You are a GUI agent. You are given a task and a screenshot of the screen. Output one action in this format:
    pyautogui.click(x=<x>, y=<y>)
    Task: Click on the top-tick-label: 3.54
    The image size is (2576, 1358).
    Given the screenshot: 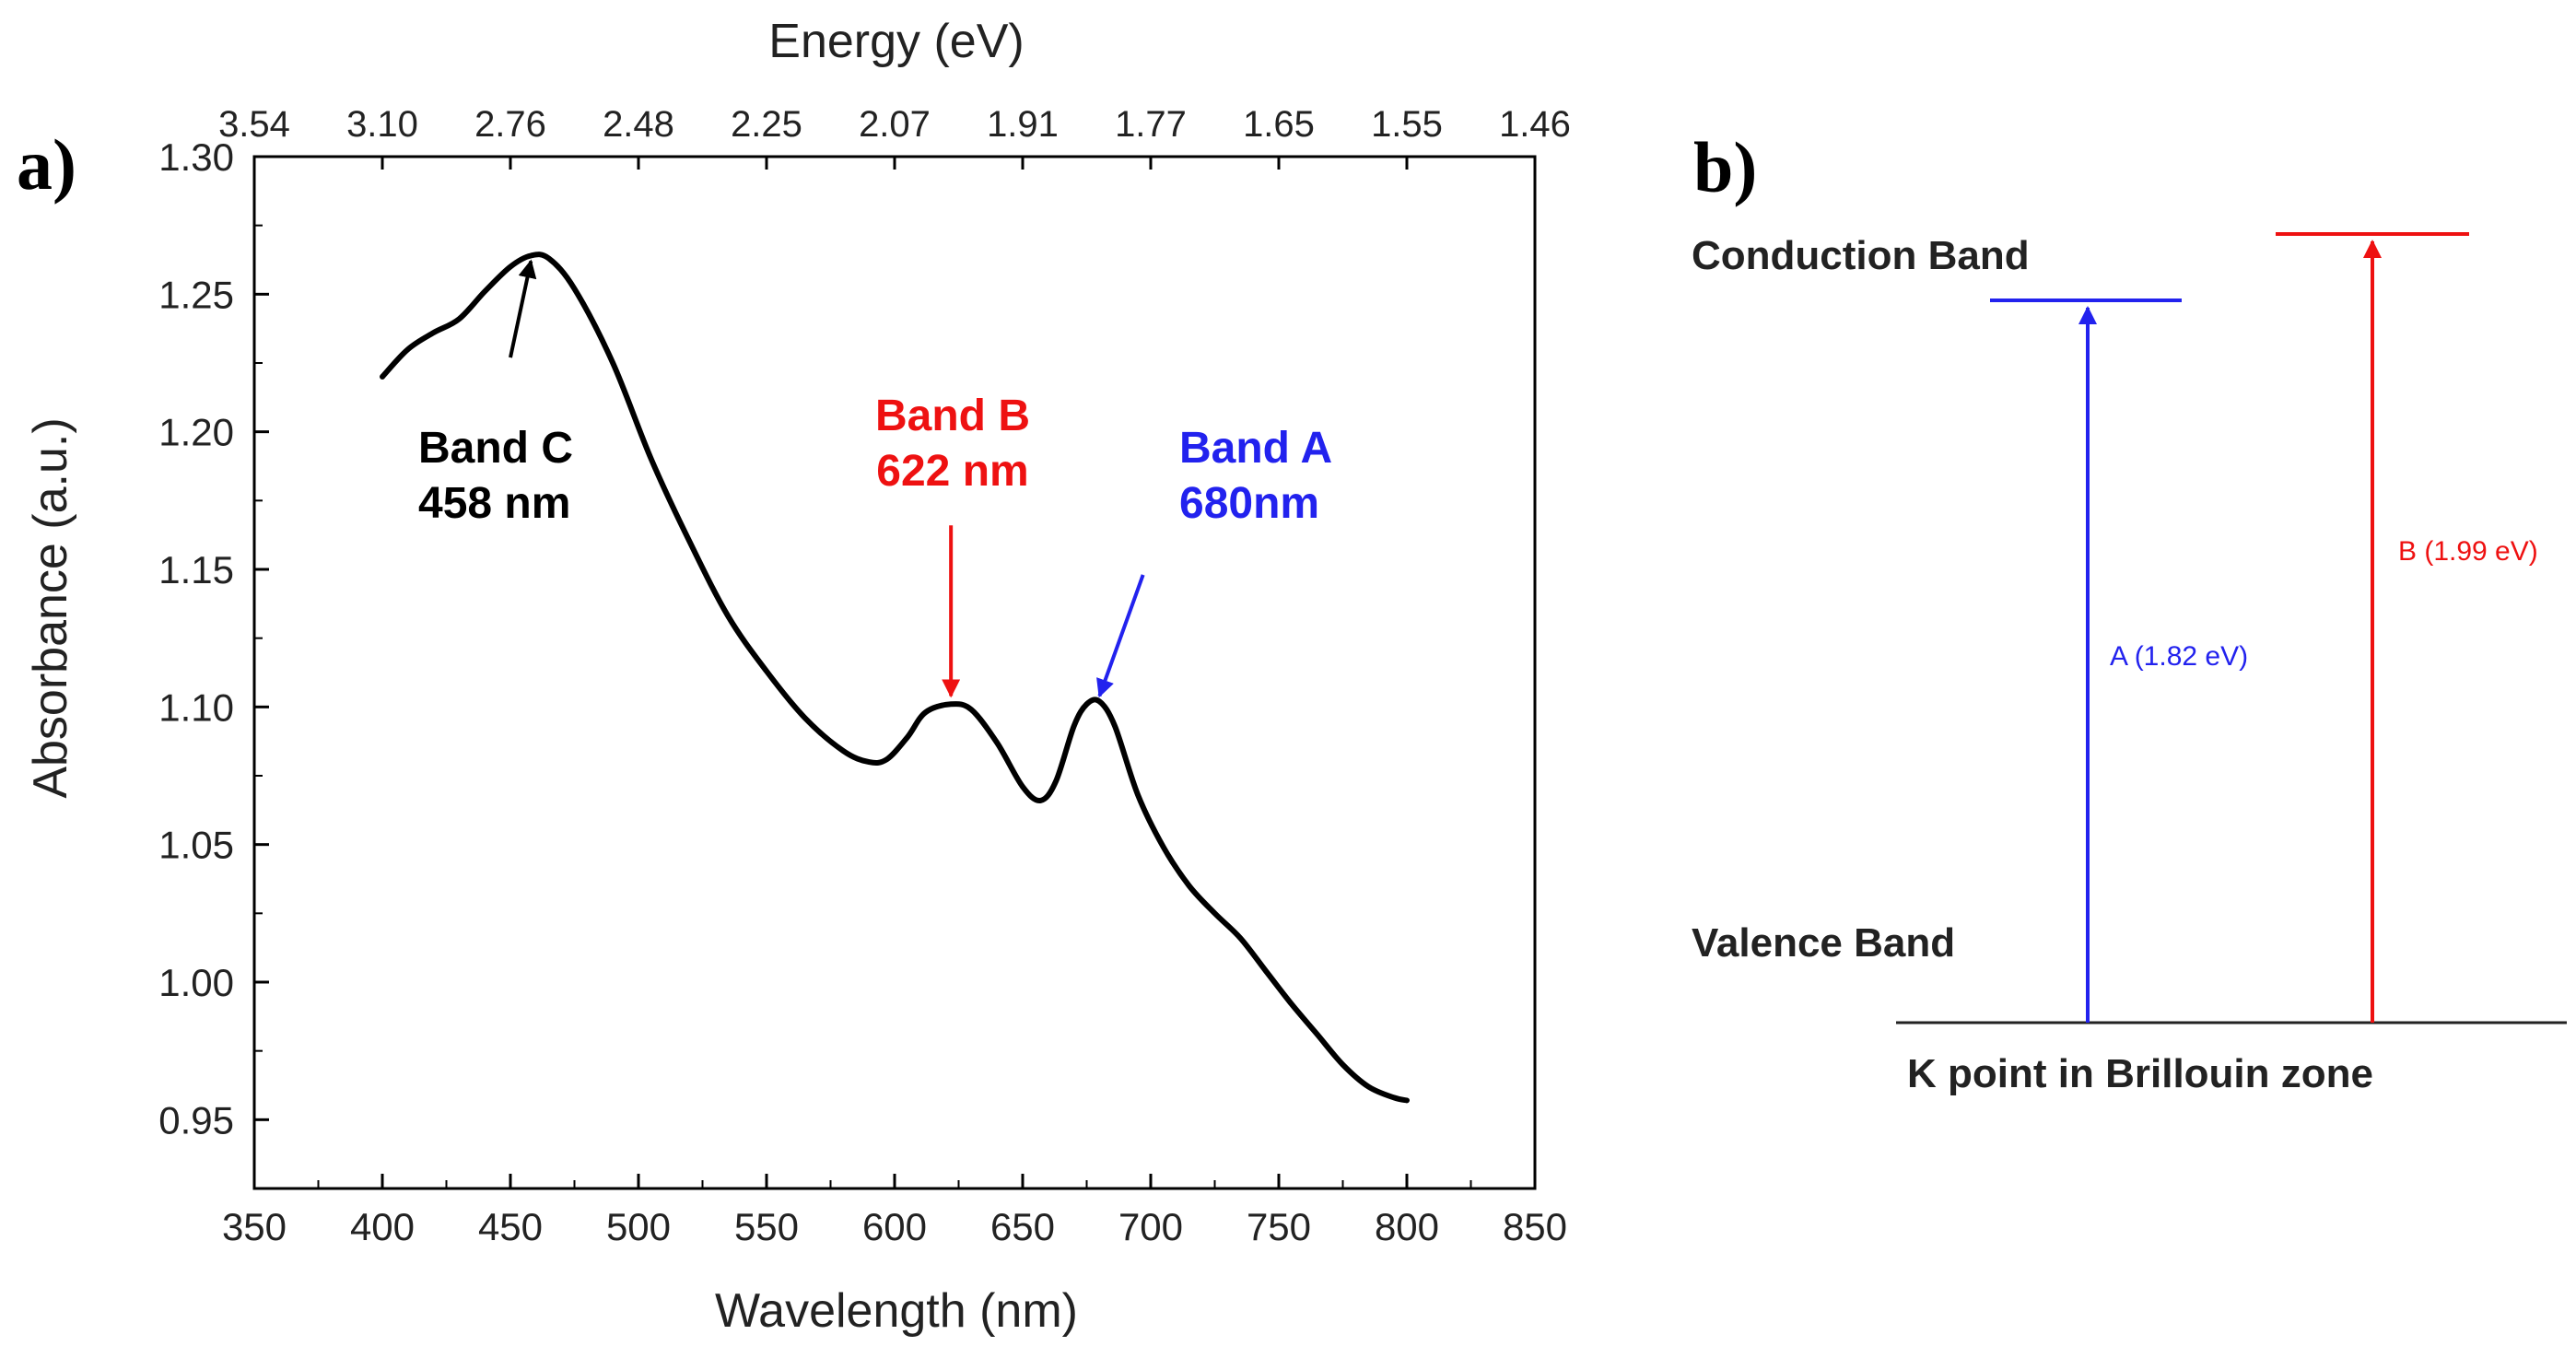 What is the action you would take?
    pyautogui.click(x=254, y=124)
    